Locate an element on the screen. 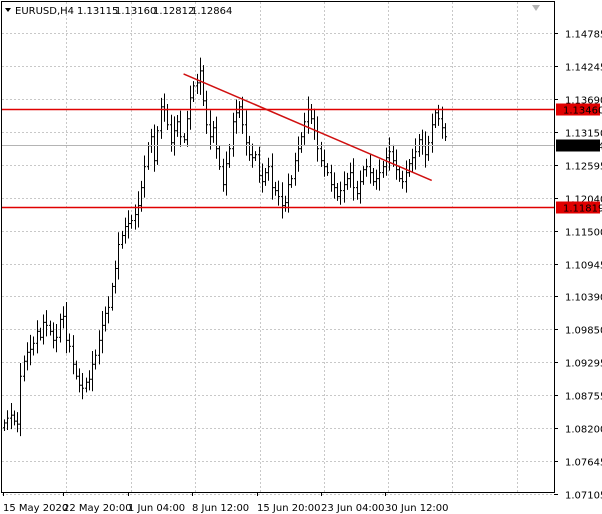 This screenshot has height=514, width=602. y-tick-label: 1.13690 is located at coordinates (583, 101).